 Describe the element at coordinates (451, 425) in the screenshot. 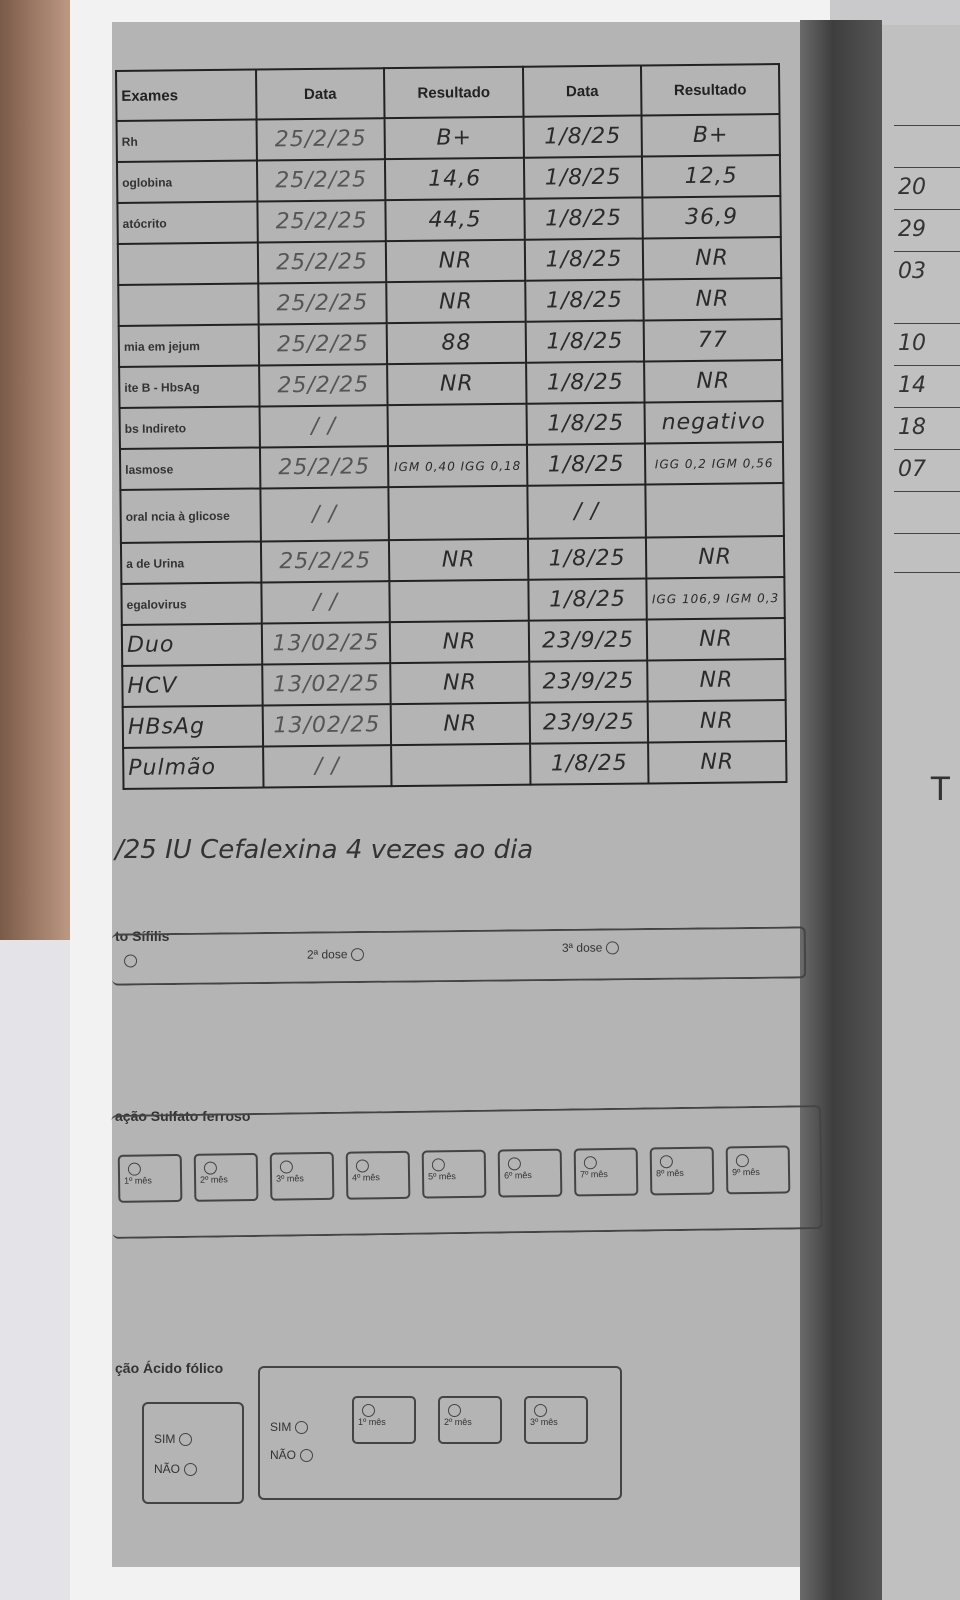

I see `table-row: bs Indireto / / 1/8/25 negativo` at that location.